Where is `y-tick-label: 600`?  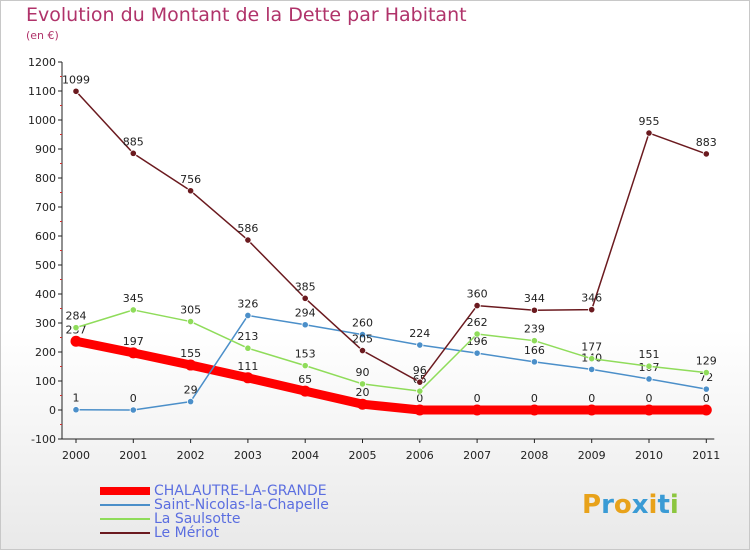 y-tick-label: 600 is located at coordinates (45, 236).